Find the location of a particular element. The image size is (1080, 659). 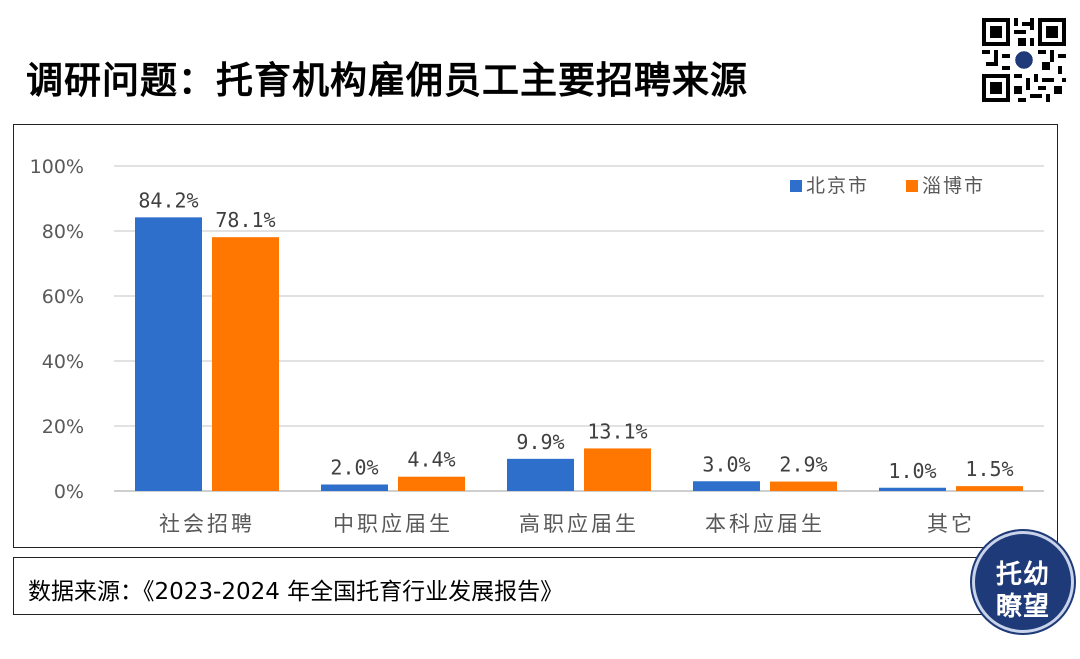

brand-logo-badge: 托幼 瞭望 is located at coordinates (1023, 582).